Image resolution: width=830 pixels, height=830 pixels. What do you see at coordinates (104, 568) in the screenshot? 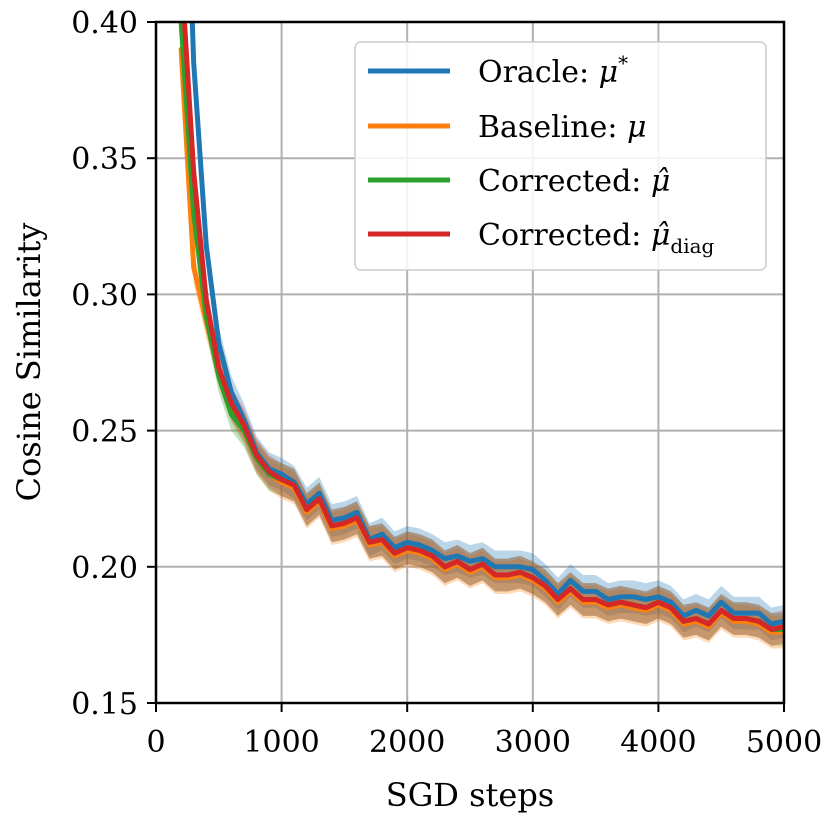
I see `y-tick-label: 0.20` at bounding box center [104, 568].